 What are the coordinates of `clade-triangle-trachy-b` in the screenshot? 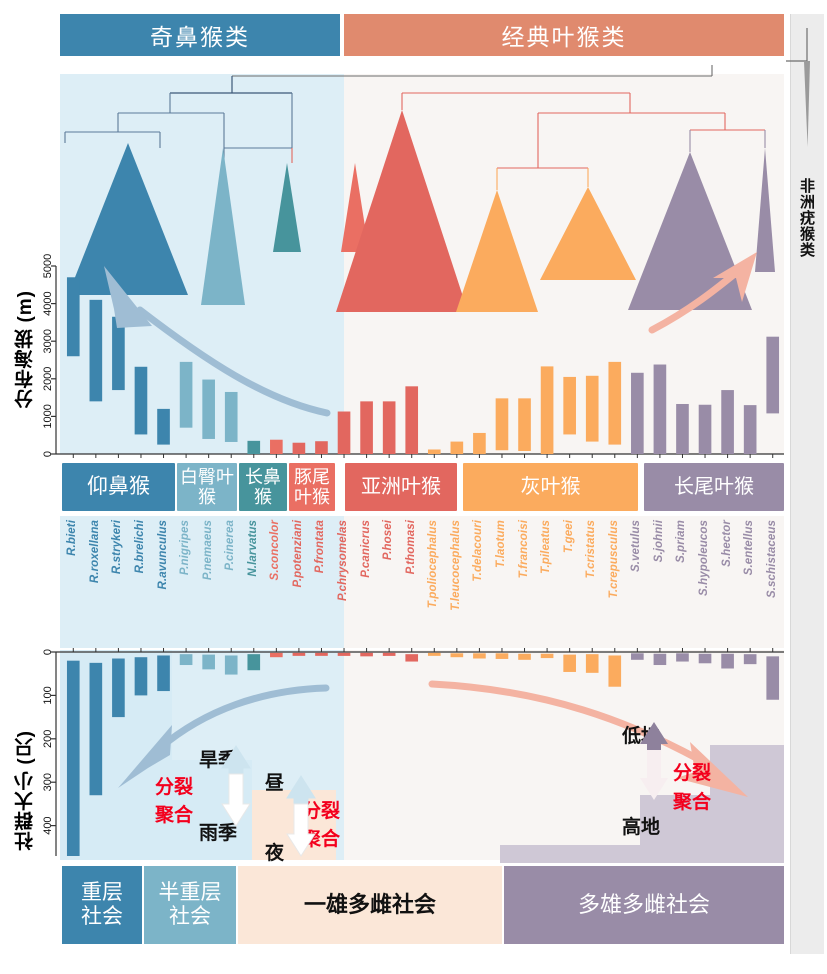 It's located at (588, 233).